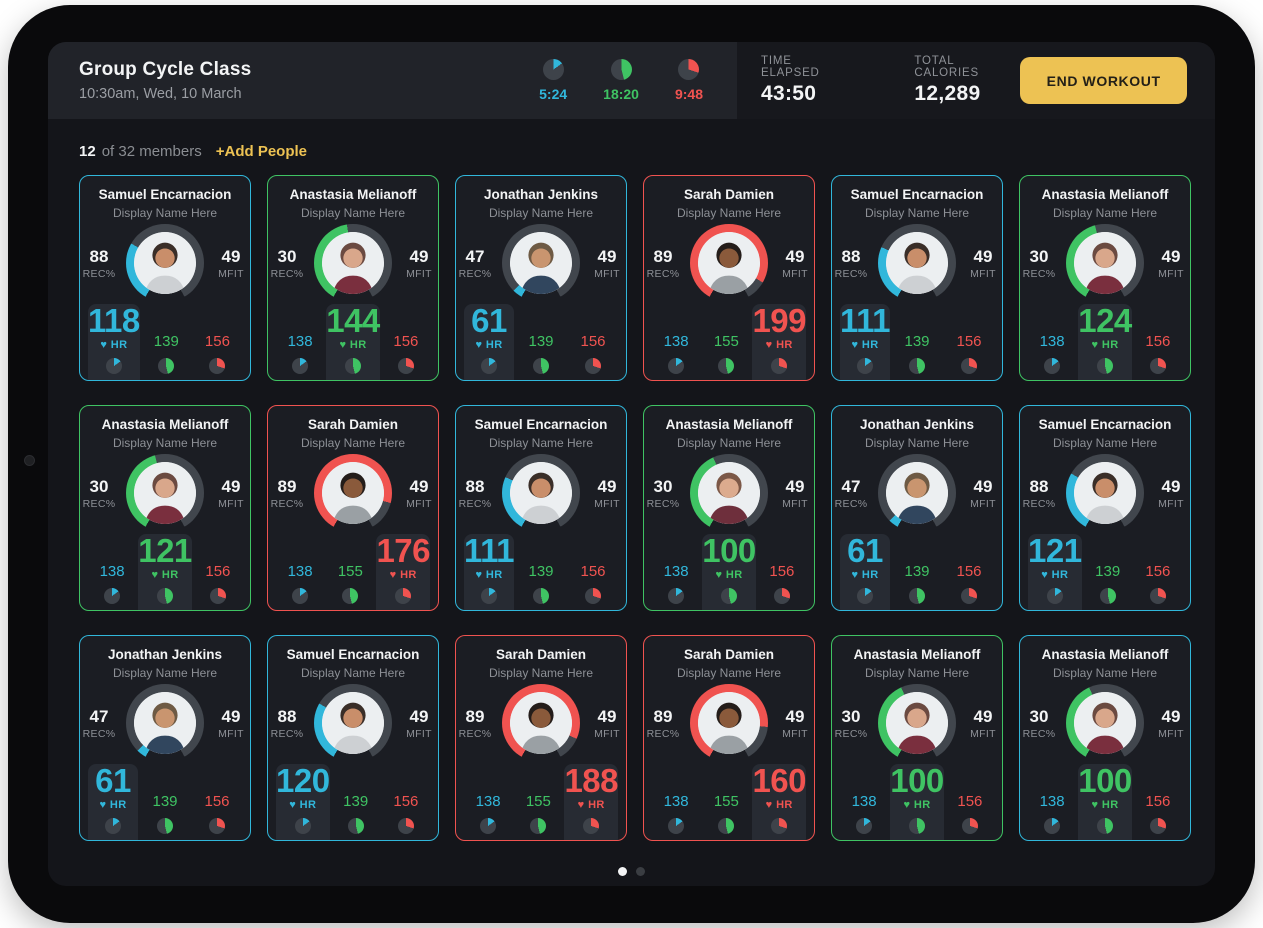 The width and height of the screenshot is (1263, 928). I want to click on zone-threshold: 138, so click(676, 801).